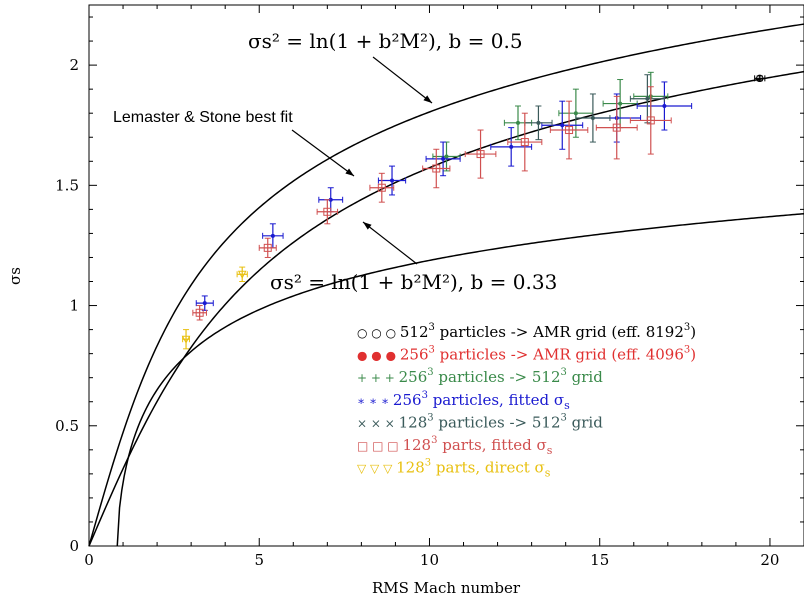 This screenshot has width=804, height=601. What do you see at coordinates (455, 446) in the screenshot?
I see `legend-entry: □ □ □ 1283 parts, fitted σs` at bounding box center [455, 446].